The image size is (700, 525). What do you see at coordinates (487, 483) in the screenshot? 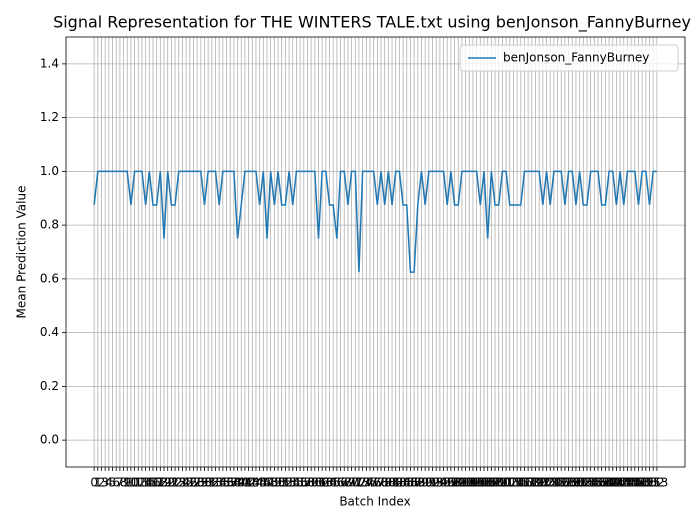
I see `x-tick-label: 107` at bounding box center [487, 483].